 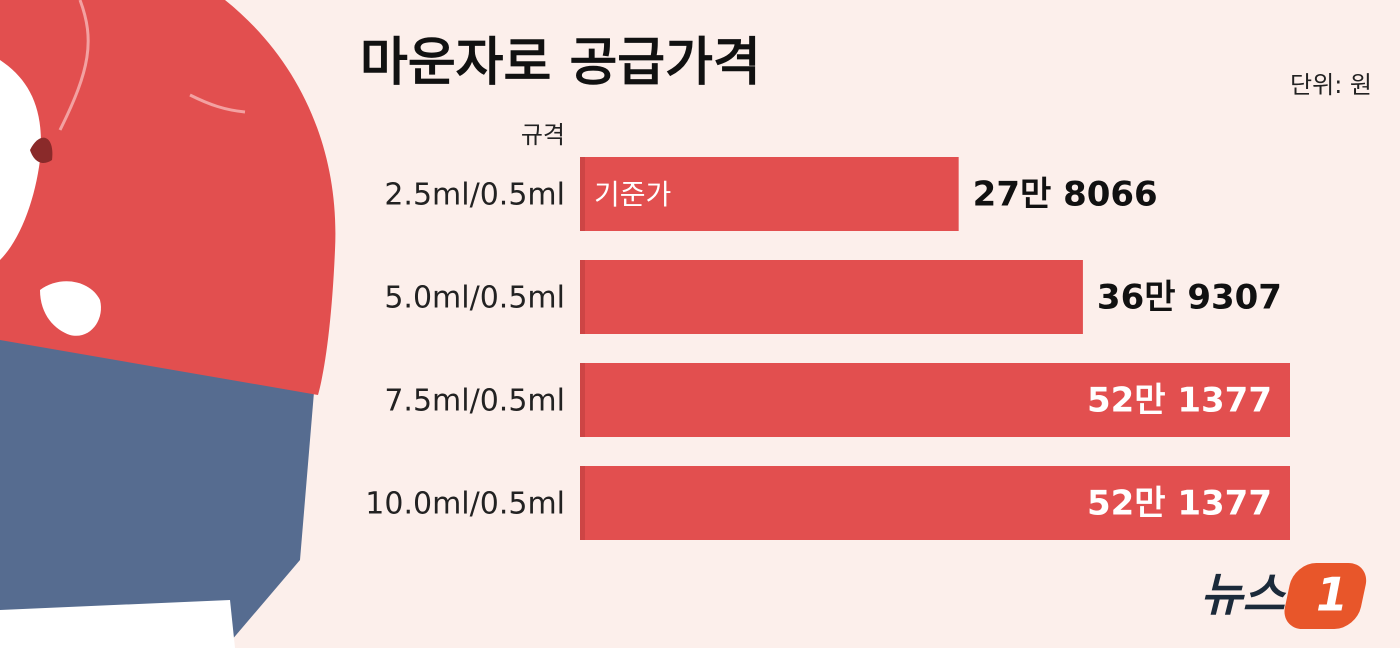 What do you see at coordinates (1189, 298) in the screenshot?
I see `value-label: 36만 9307` at bounding box center [1189, 298].